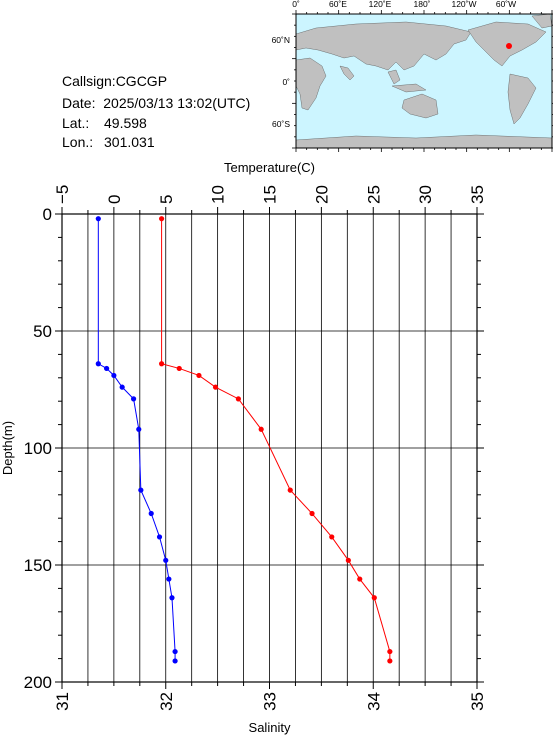  Describe the element at coordinates (166, 199) in the screenshot. I see `temperature-tick-label: 5` at that location.